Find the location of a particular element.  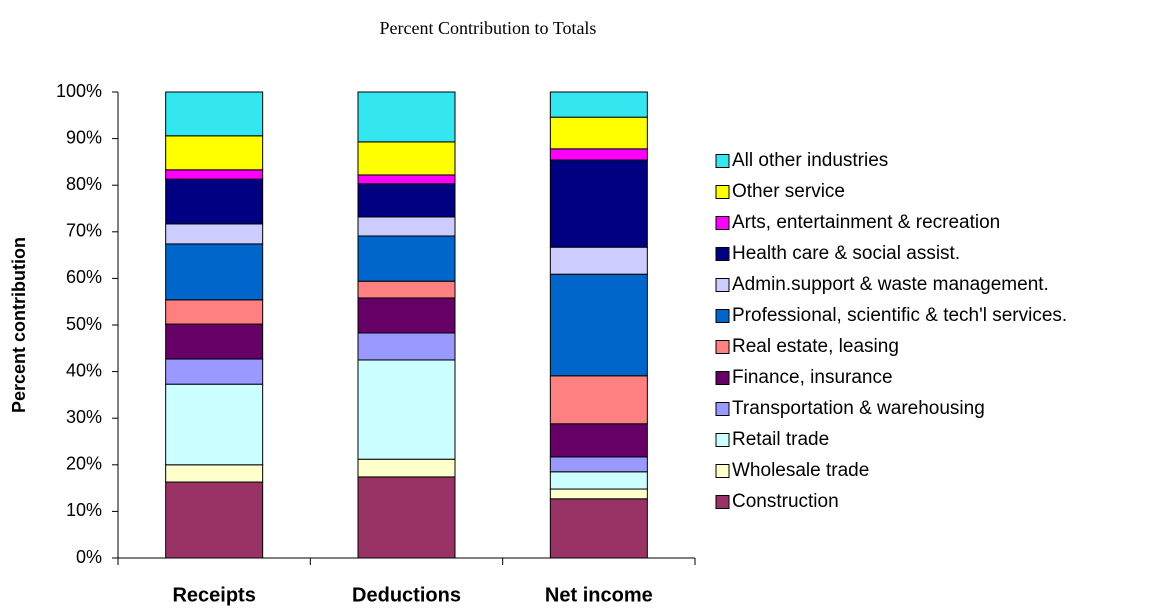

legend-label: Retail trade is located at coordinates (780, 439).